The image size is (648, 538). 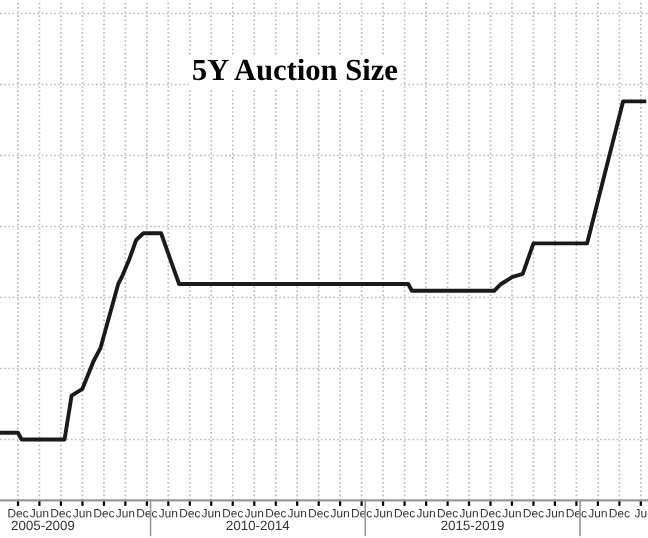 I want to click on chart-title: 5Y Auction Size, so click(x=295, y=69).